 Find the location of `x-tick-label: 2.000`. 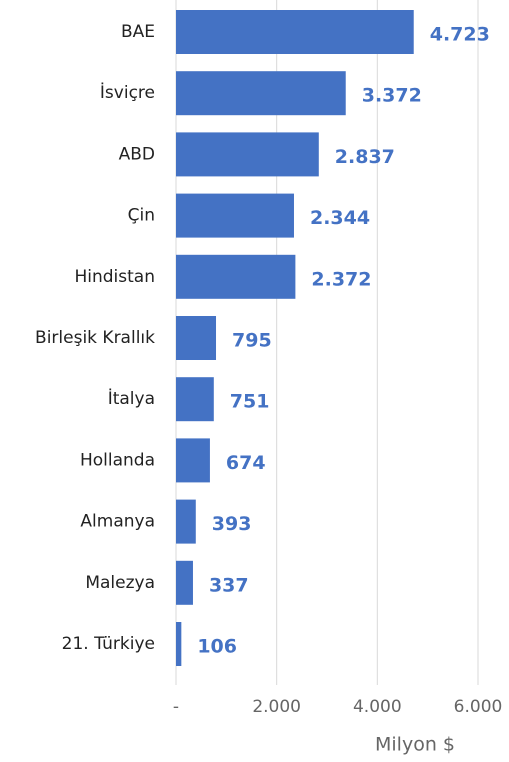

x-tick-label: 2.000 is located at coordinates (276, 707).